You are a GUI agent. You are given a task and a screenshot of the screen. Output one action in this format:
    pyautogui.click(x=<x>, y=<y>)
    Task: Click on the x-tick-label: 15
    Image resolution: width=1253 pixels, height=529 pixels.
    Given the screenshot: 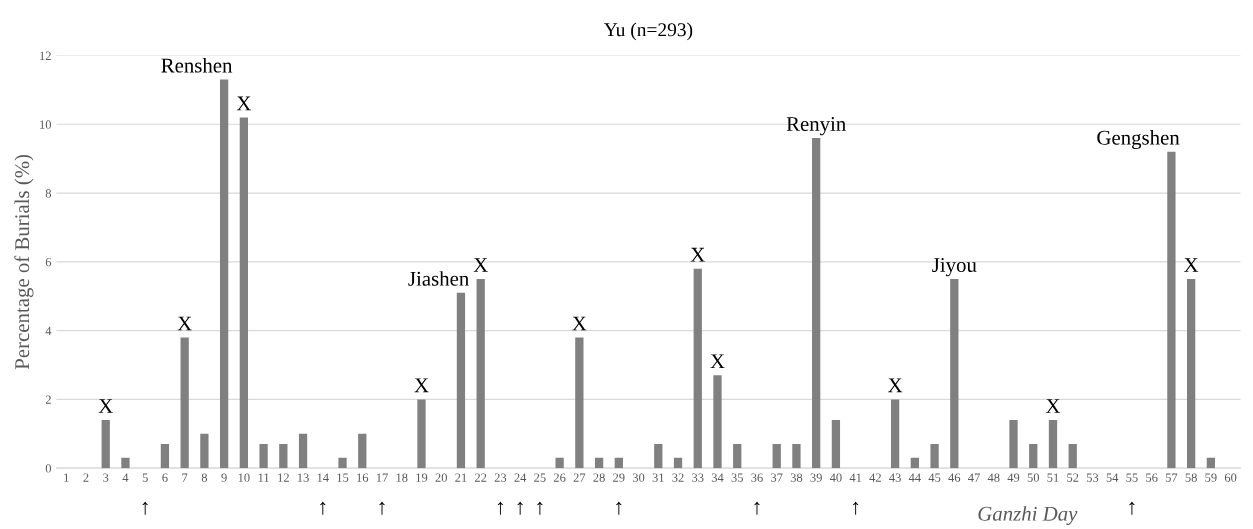 What is the action you would take?
    pyautogui.click(x=343, y=477)
    